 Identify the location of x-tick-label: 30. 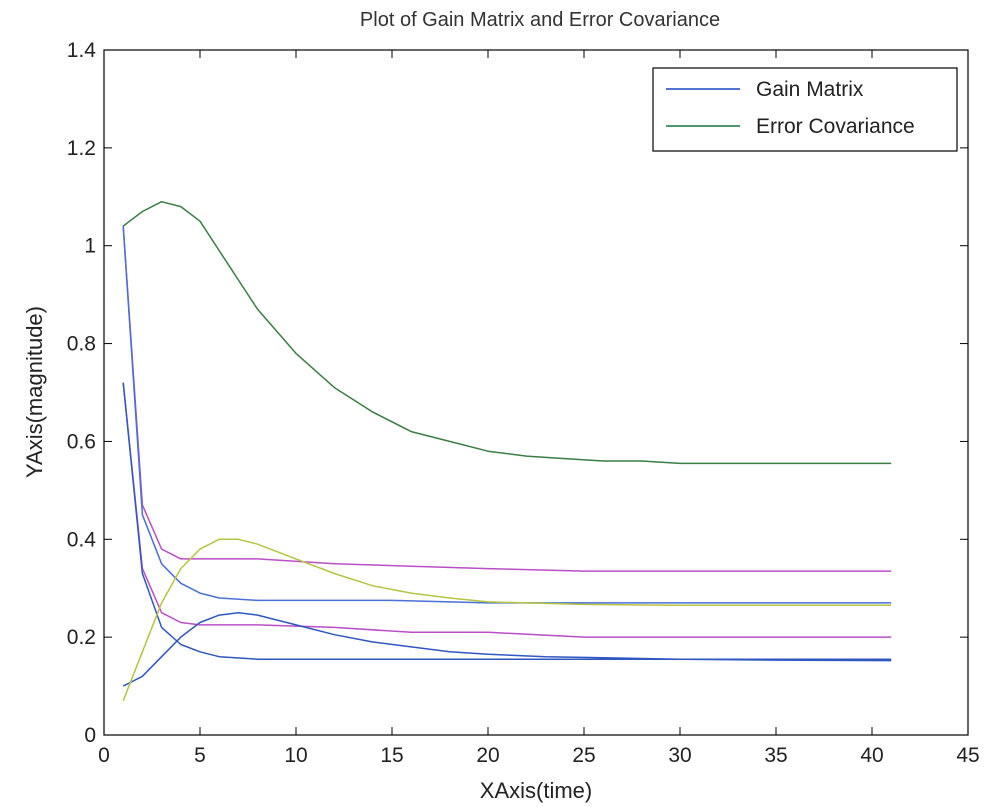
(679, 755).